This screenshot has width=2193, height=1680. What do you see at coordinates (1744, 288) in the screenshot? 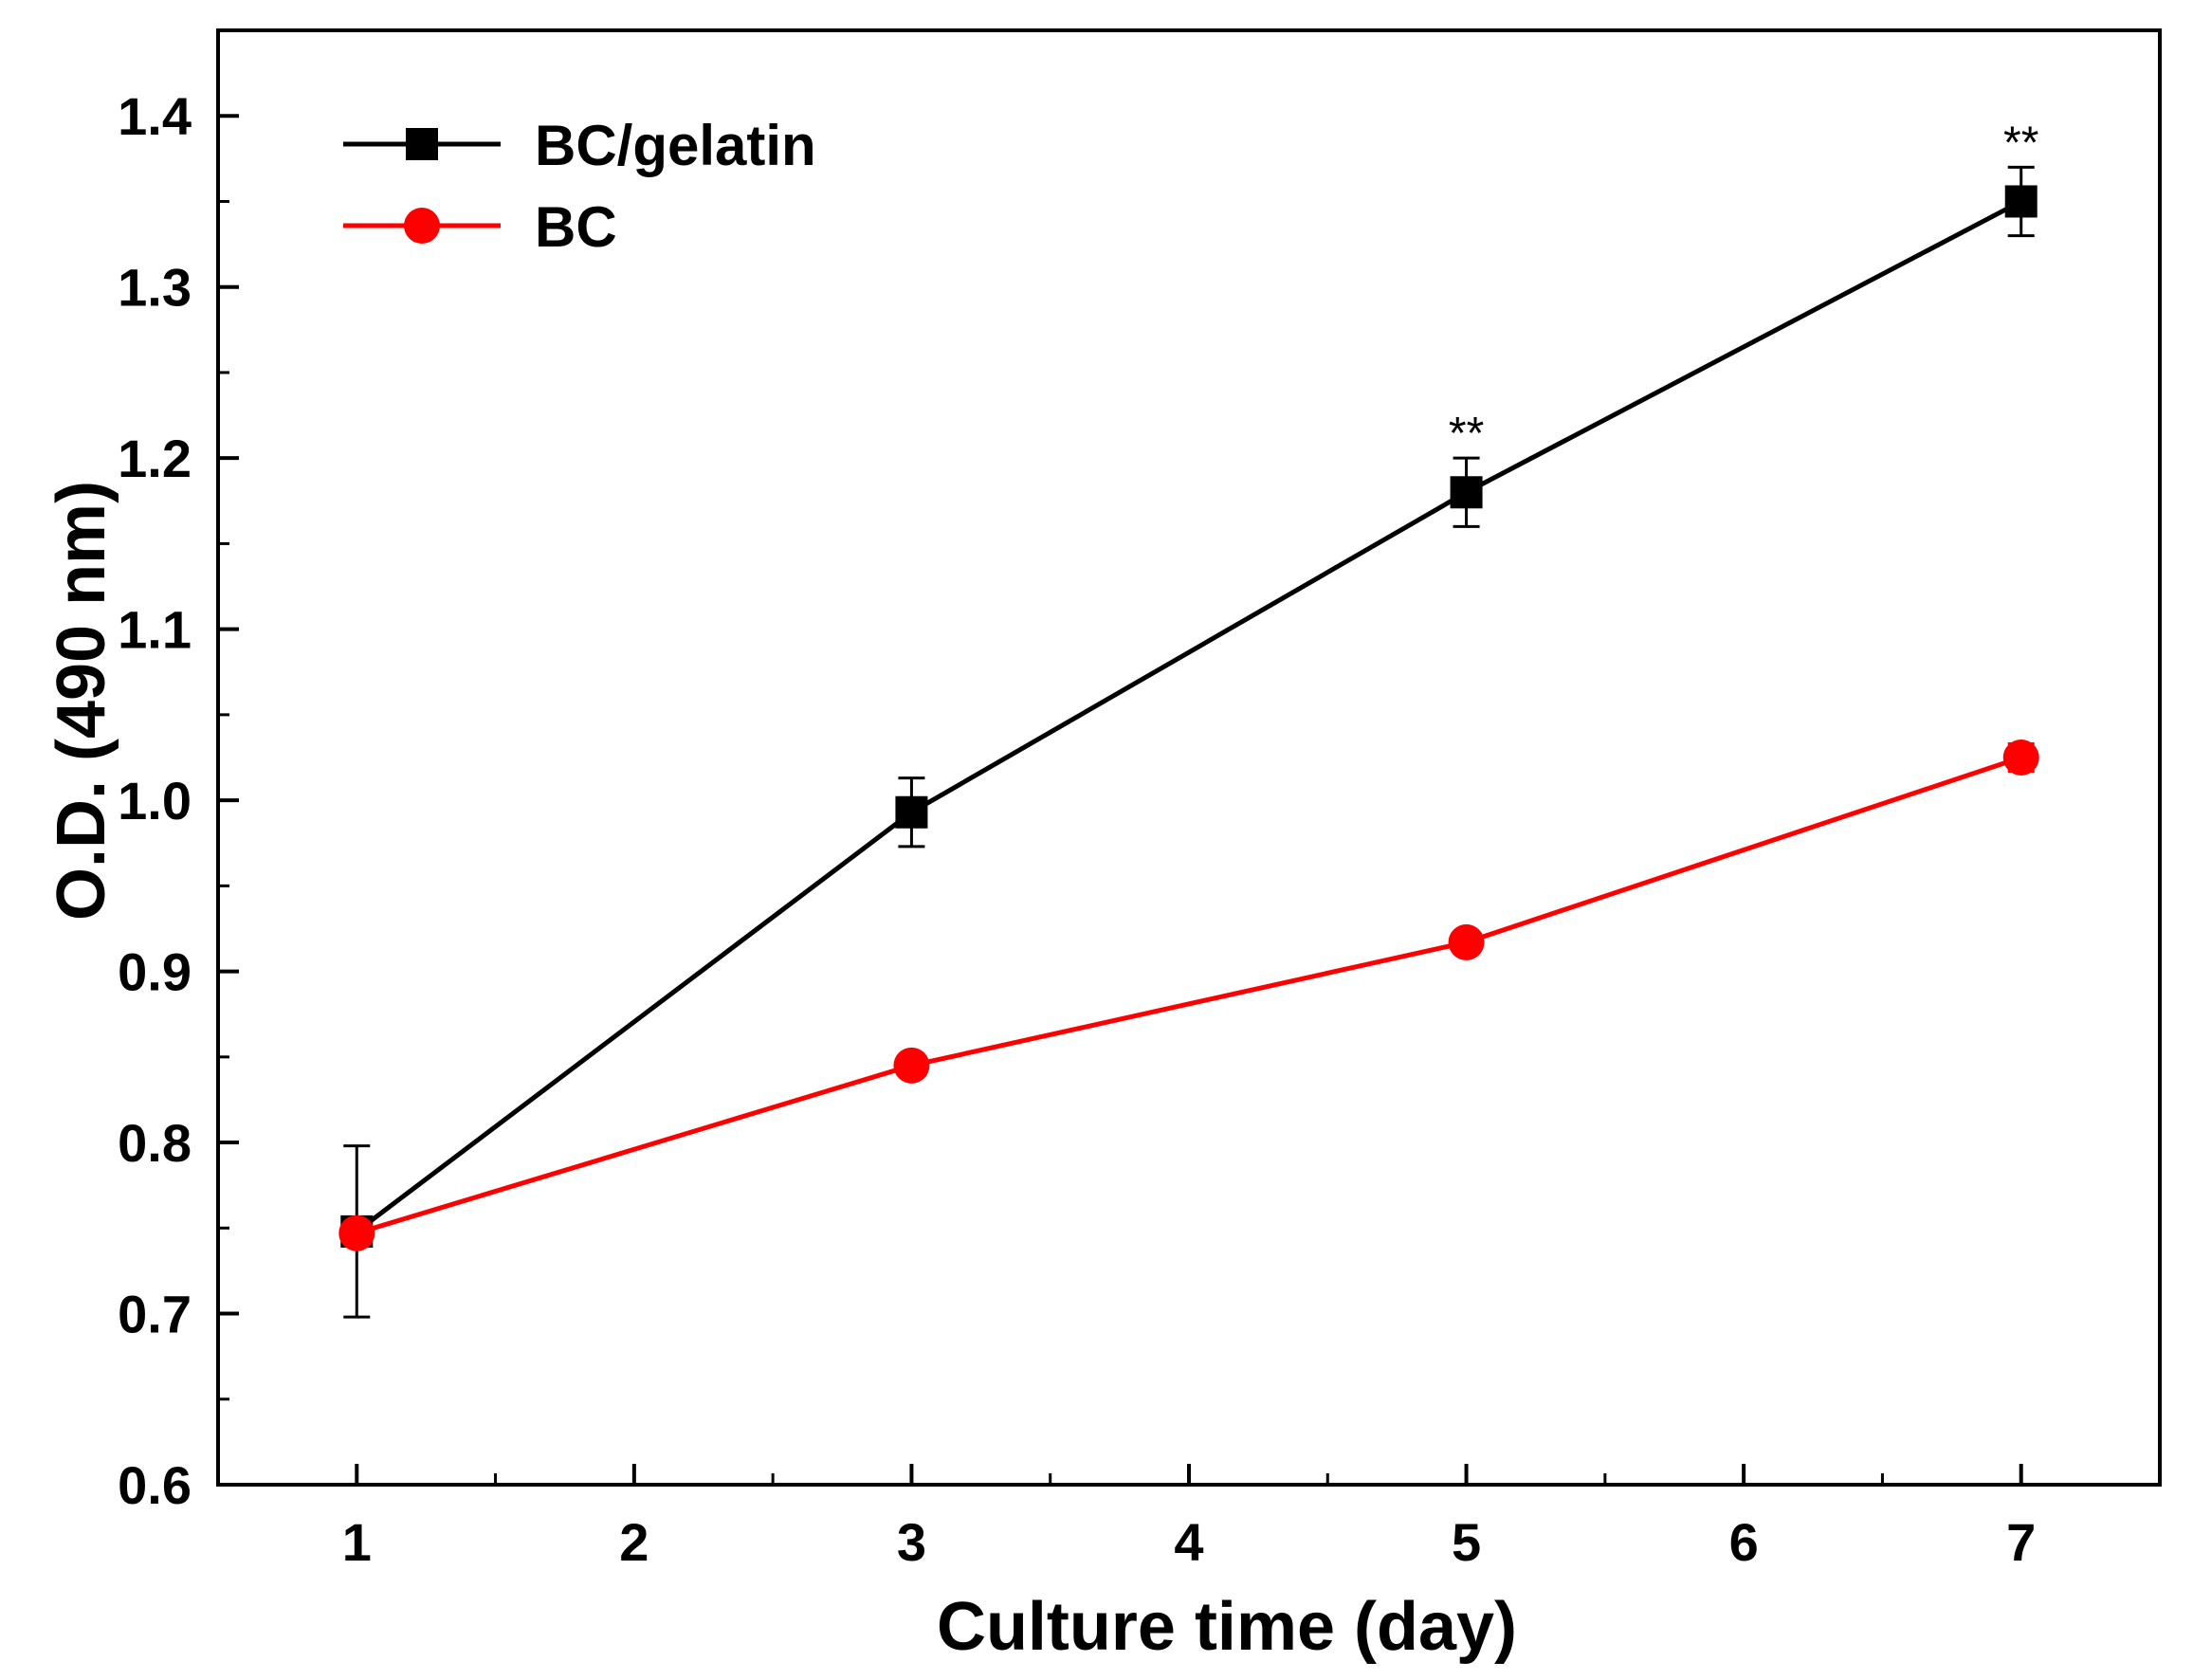
I see `annotation-layer: ** **` at bounding box center [1744, 288].